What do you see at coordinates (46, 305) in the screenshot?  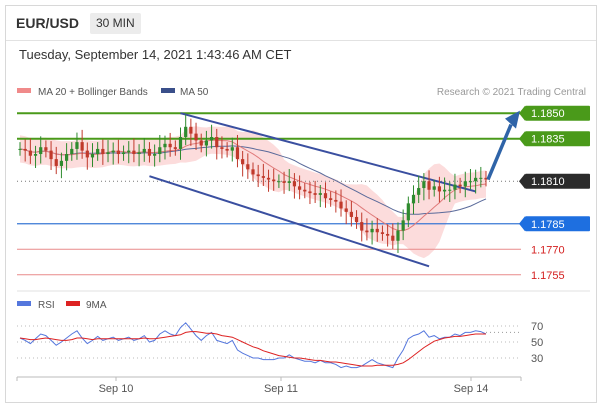 I see `rsi-legend-label: RSI` at bounding box center [46, 305].